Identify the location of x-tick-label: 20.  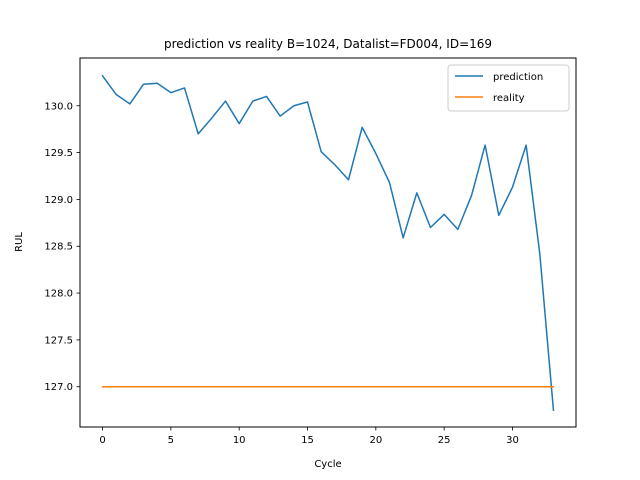
(375, 440).